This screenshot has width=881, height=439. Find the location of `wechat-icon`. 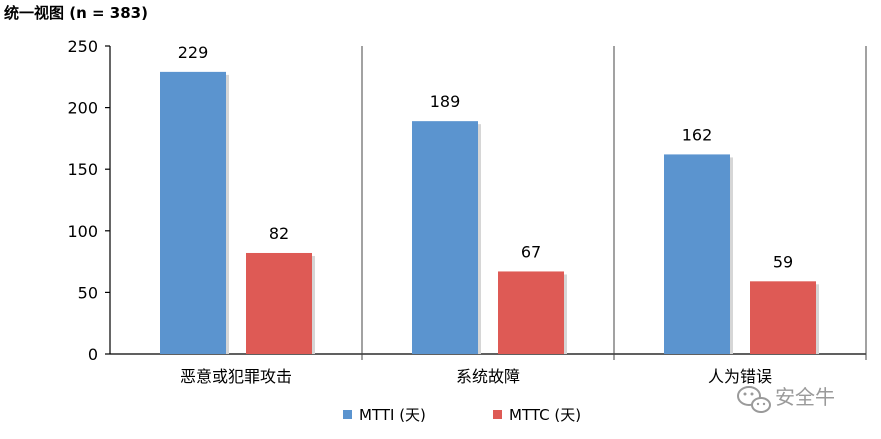

wechat-icon is located at coordinates (754, 399).